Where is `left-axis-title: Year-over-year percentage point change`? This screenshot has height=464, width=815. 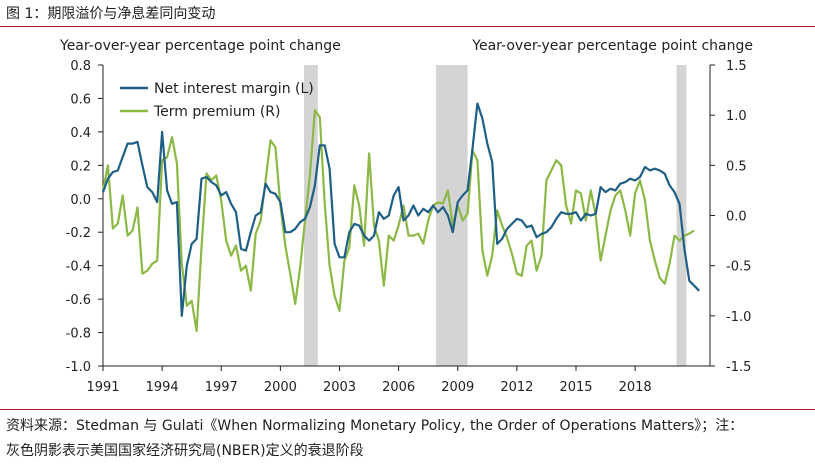 left-axis-title: Year-over-year percentage point change is located at coordinates (200, 46).